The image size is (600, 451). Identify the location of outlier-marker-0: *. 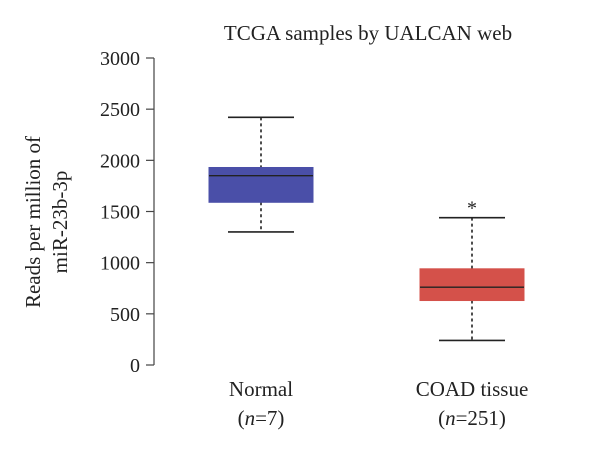
(472, 208).